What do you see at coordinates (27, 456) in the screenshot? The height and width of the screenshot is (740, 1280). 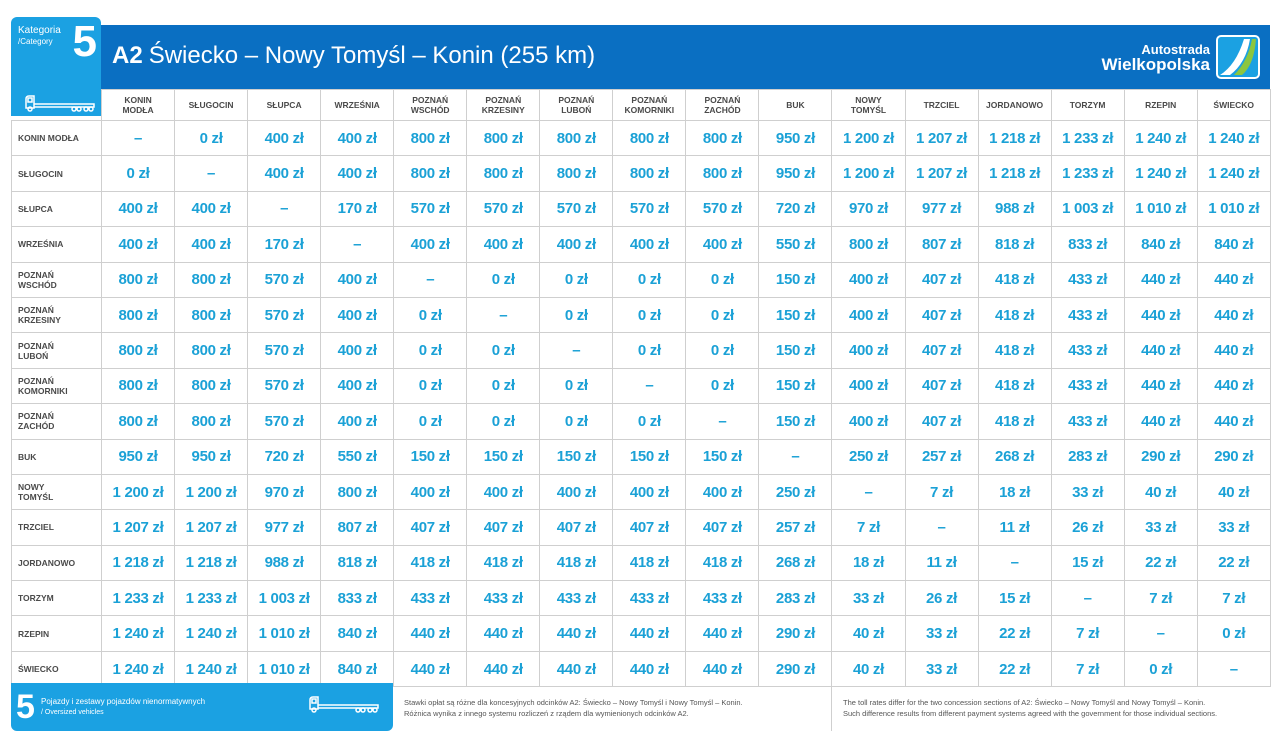 I see `row-header-text: BUK` at bounding box center [27, 456].